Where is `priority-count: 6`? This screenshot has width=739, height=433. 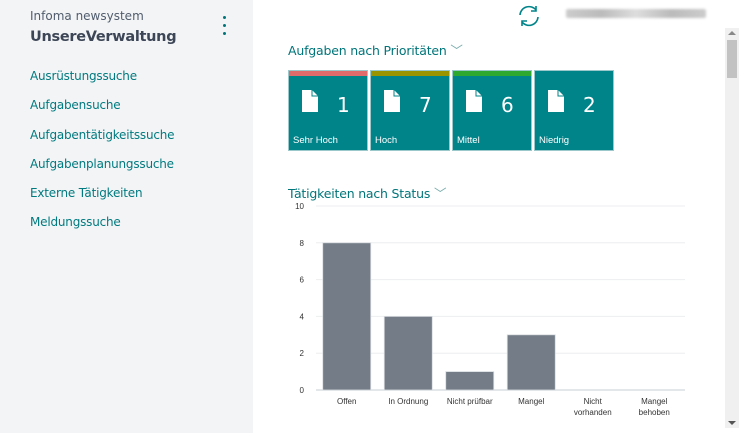 priority-count: 6 is located at coordinates (507, 105).